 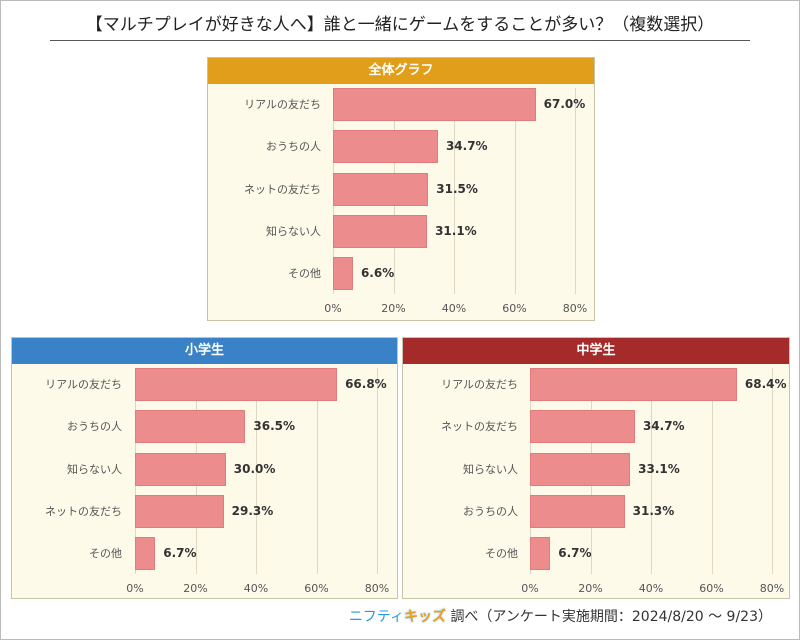 What do you see at coordinates (274, 426) in the screenshot?
I see `data-label: 36.5%` at bounding box center [274, 426].